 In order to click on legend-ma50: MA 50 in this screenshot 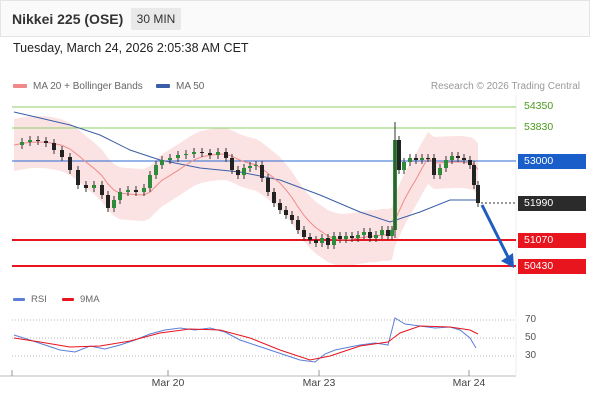, I will do `click(180, 86)`.